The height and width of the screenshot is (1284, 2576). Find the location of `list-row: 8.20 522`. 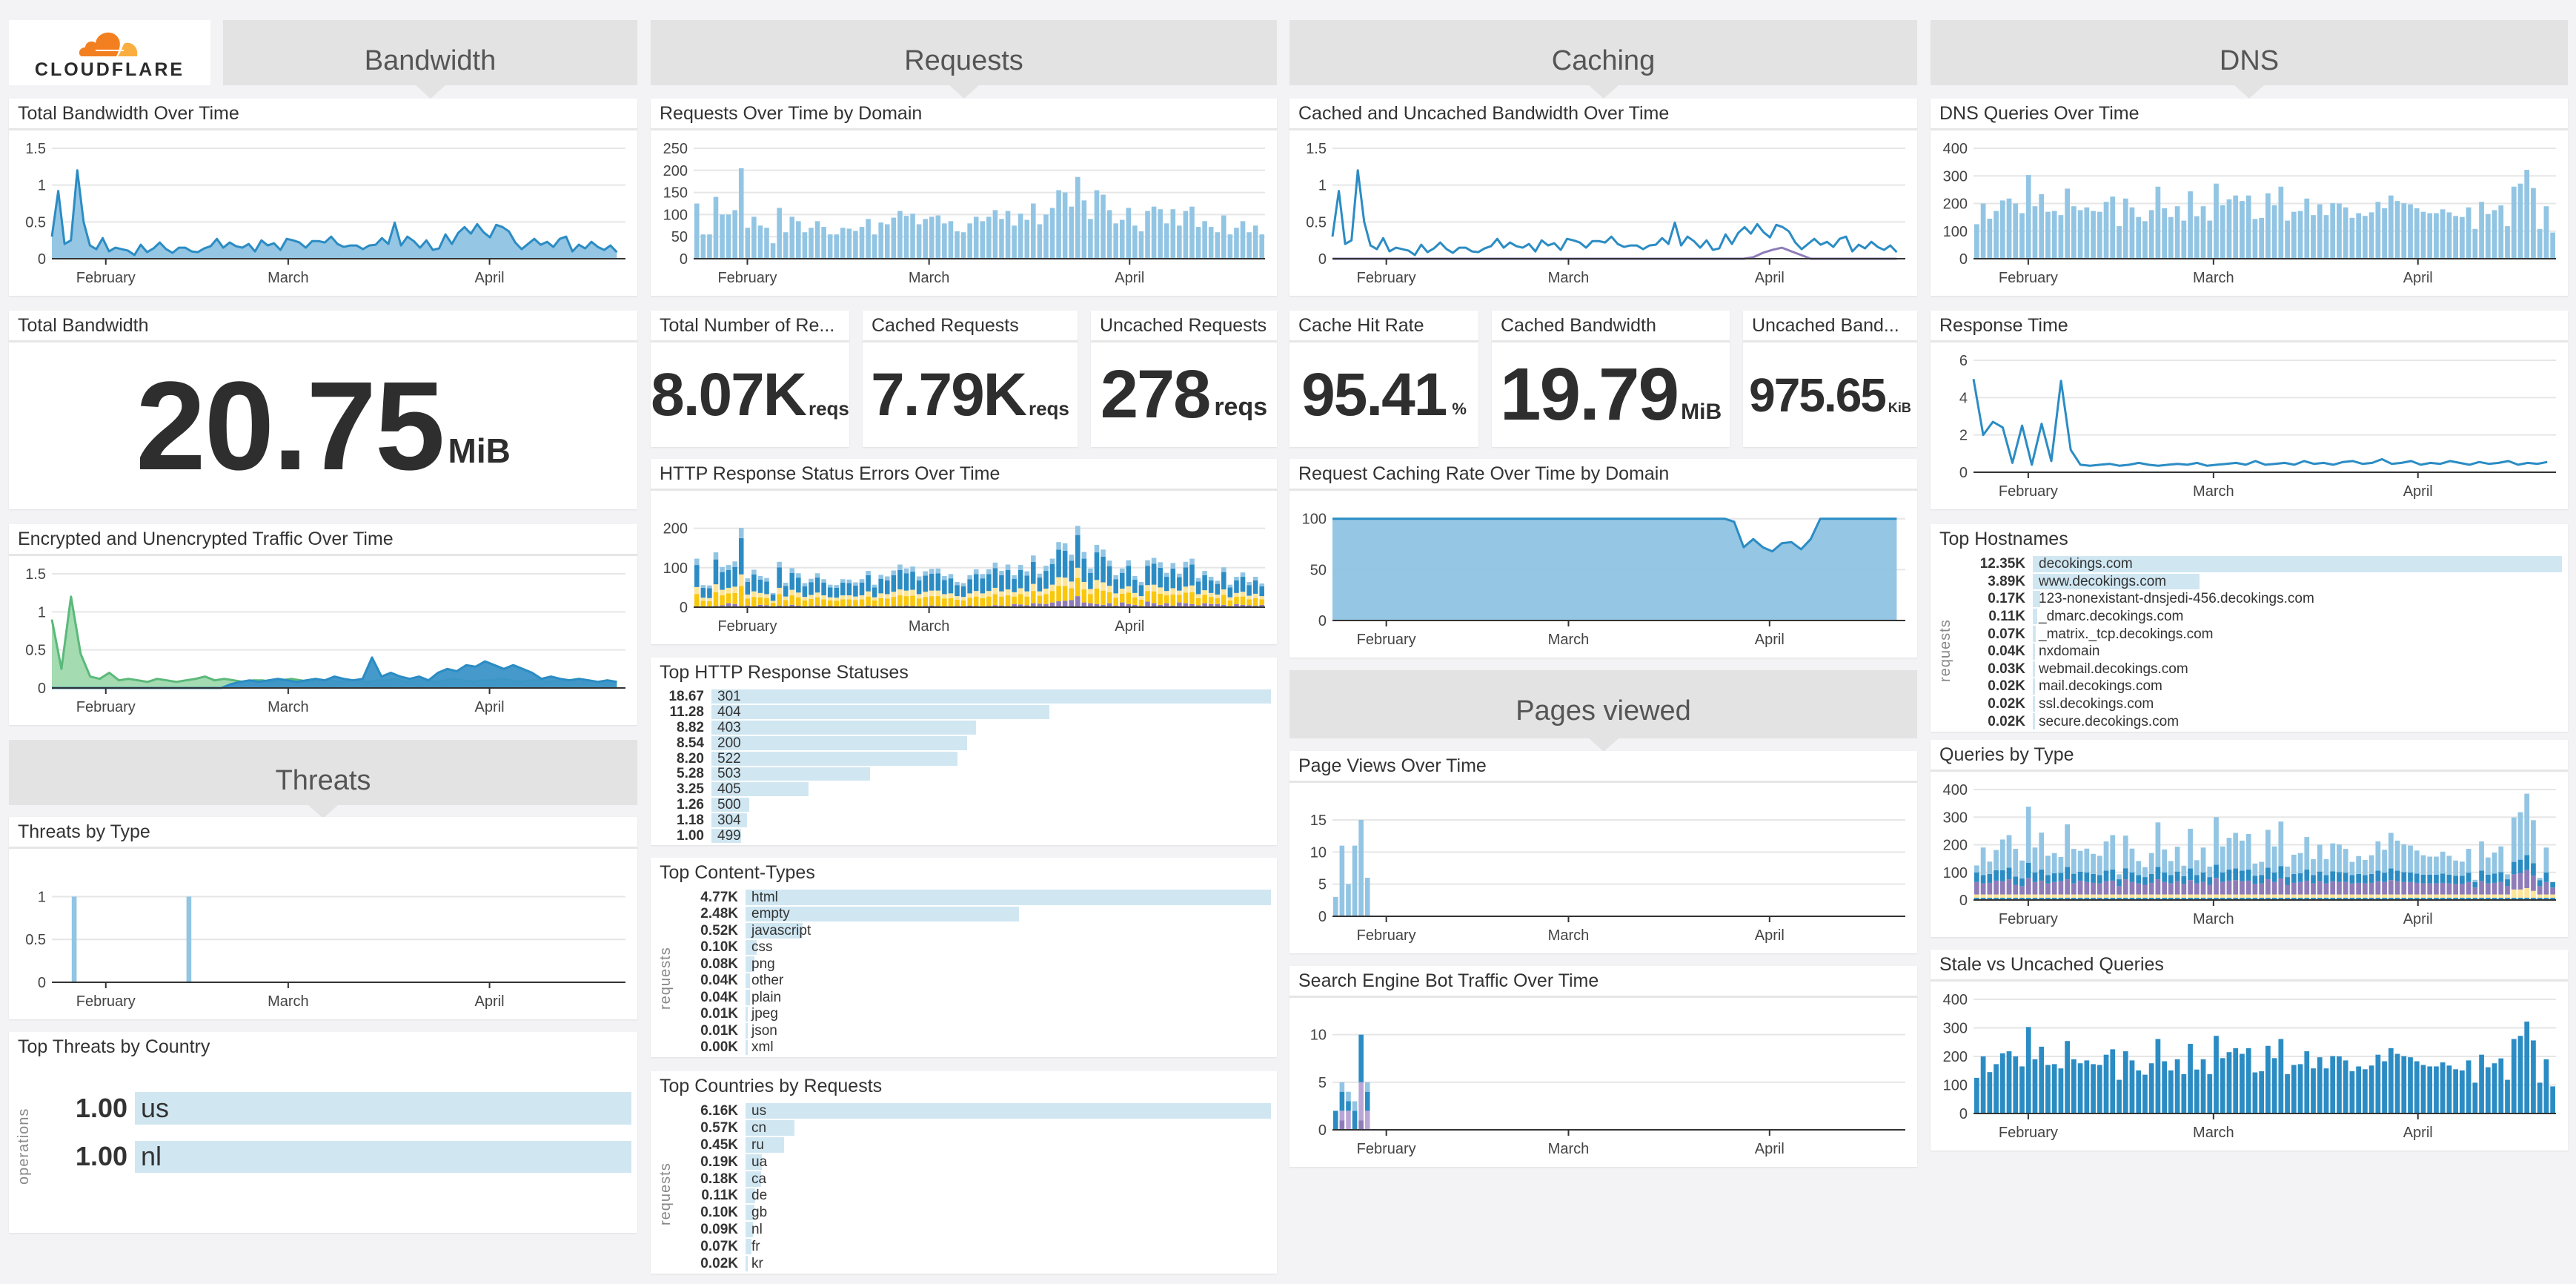

list-row: 8.20 522 is located at coordinates (968, 759).